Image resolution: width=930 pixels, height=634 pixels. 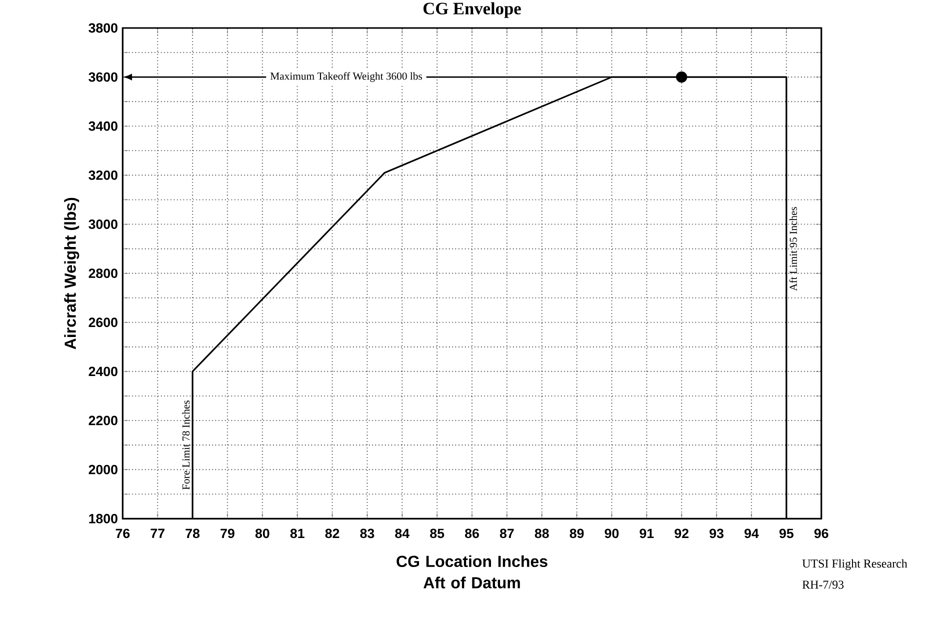 What do you see at coordinates (103, 224) in the screenshot?
I see `y-tick-label: 3000` at bounding box center [103, 224].